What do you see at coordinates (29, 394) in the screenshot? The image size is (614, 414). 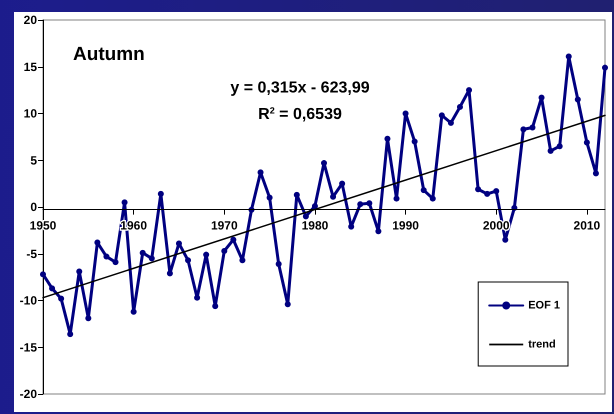 I see `y-tick-label: -20` at bounding box center [29, 394].